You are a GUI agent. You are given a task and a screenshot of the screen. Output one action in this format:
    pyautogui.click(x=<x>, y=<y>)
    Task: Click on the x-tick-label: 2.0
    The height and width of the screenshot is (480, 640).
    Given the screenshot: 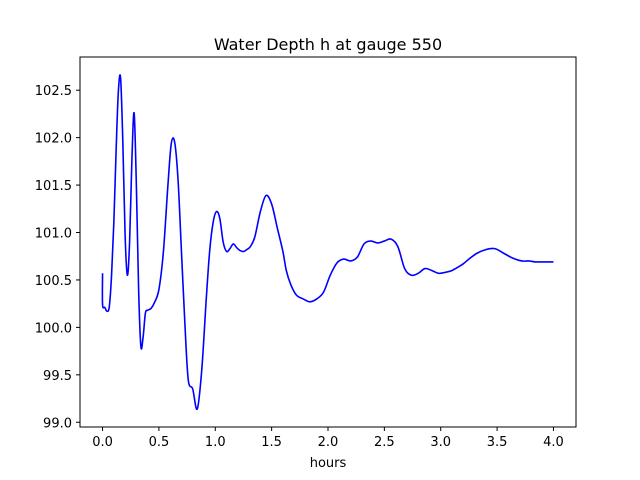 What is the action you would take?
    pyautogui.click(x=328, y=442)
    